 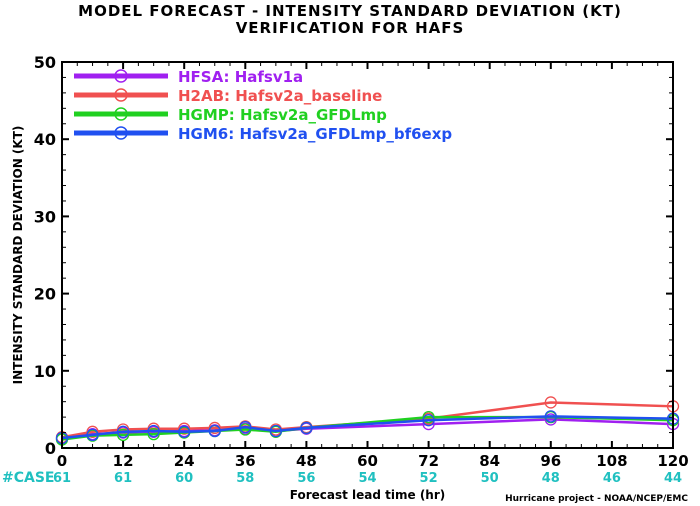 I want to click on x-tick-label: 72, so click(x=428, y=461).